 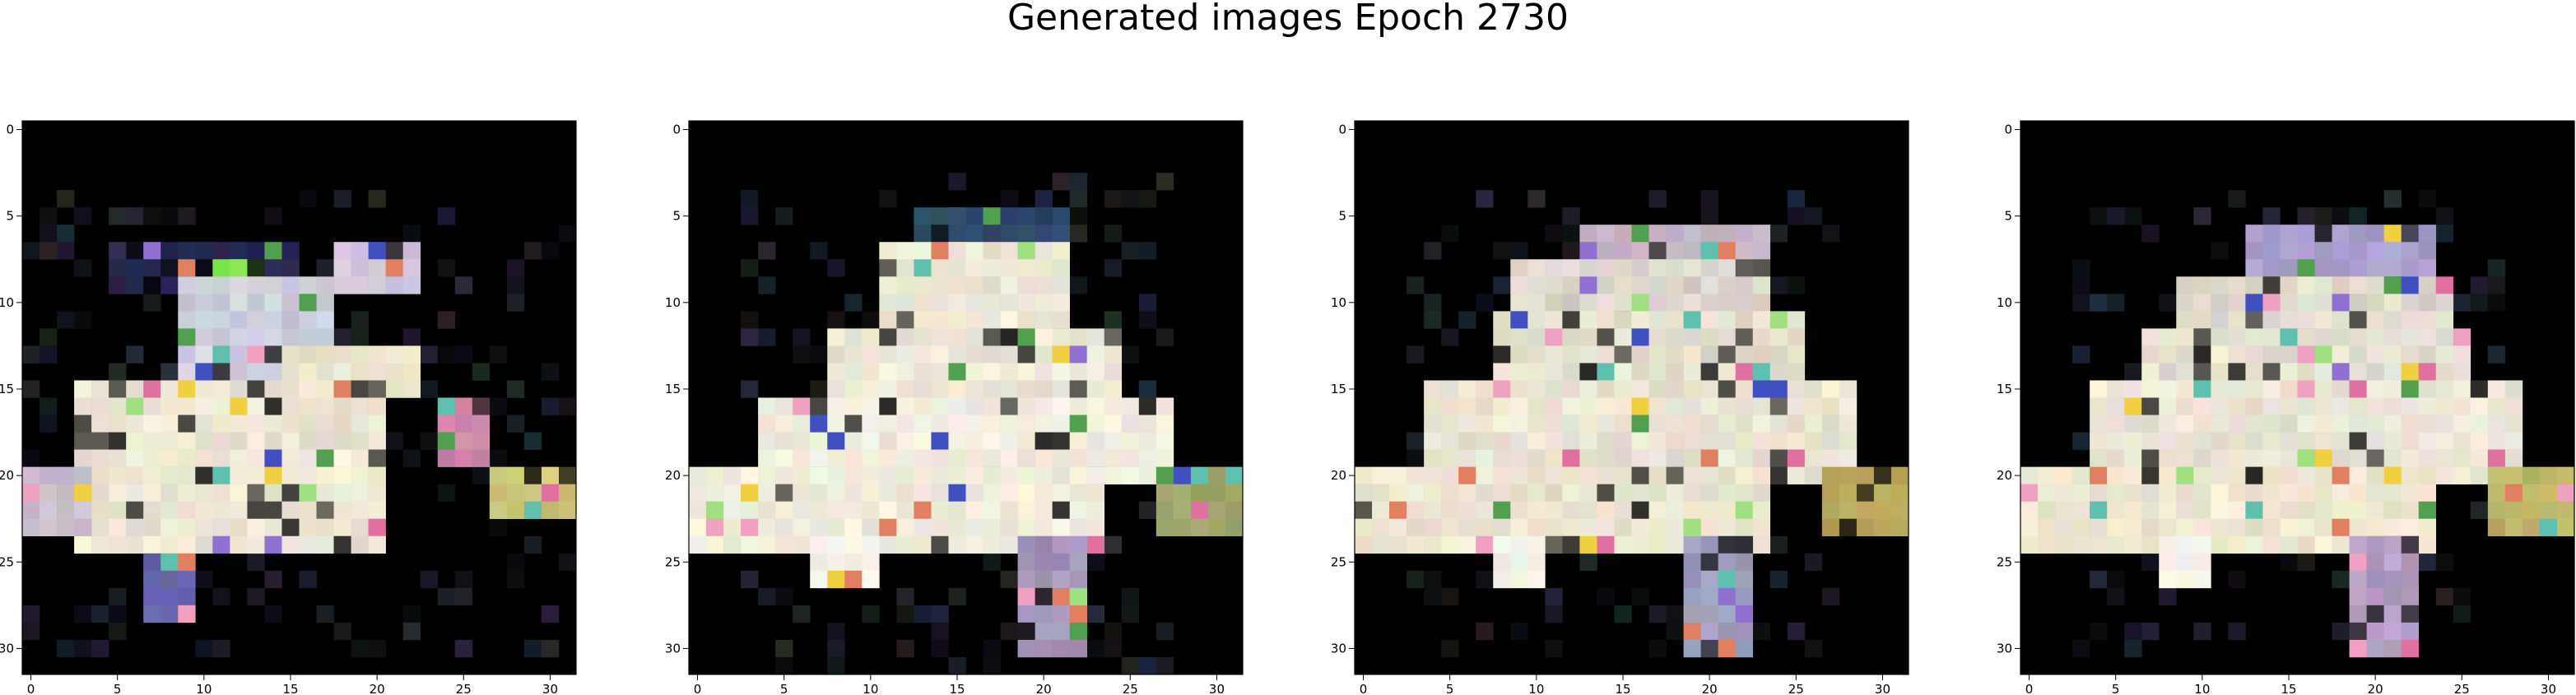 I want to click on x-tick-label: 5, so click(x=118, y=688).